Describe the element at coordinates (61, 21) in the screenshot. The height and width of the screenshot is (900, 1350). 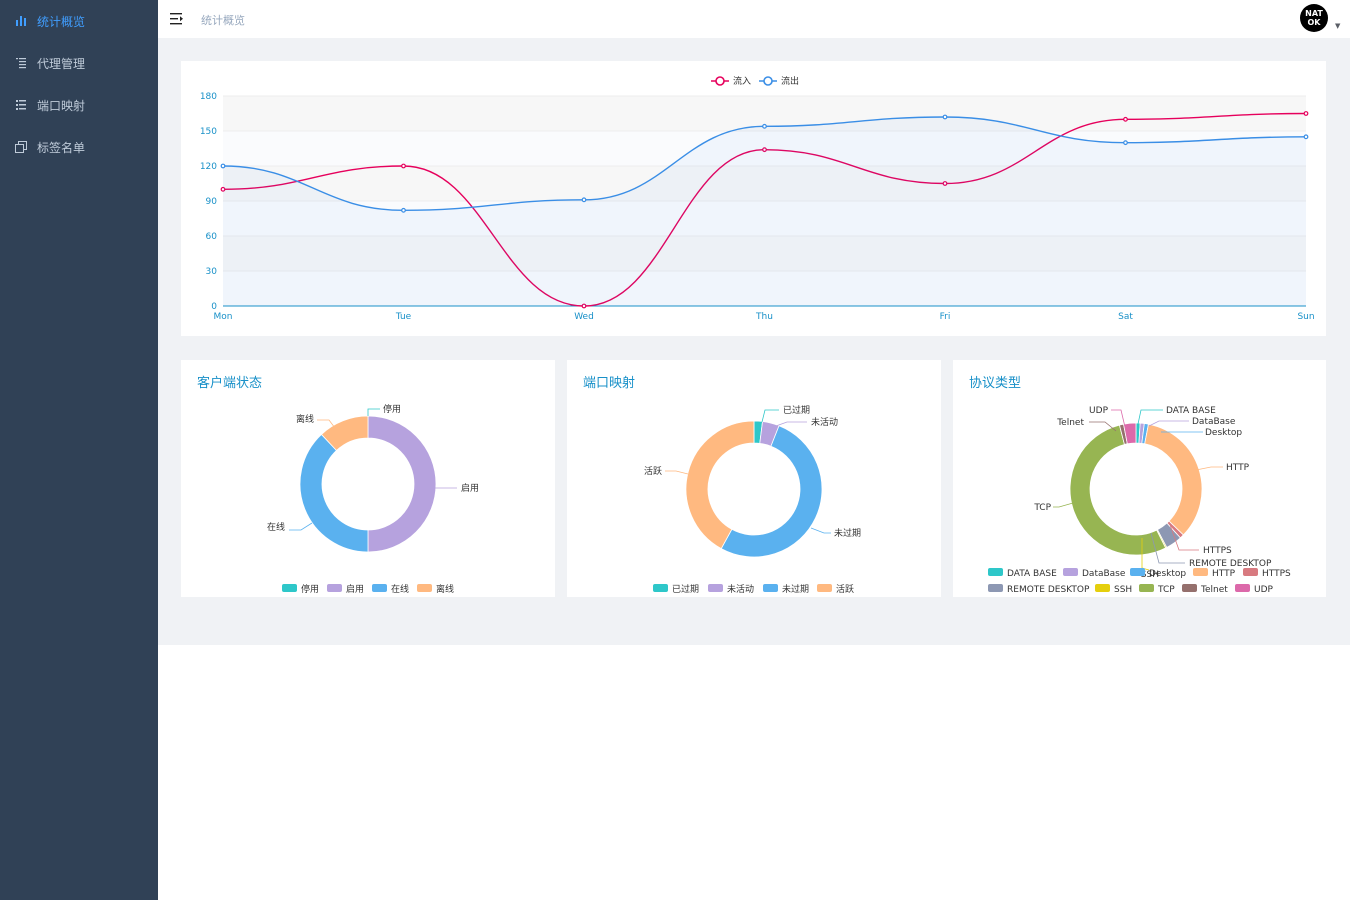
I see `sidebar-item-label: 统计概览` at that location.